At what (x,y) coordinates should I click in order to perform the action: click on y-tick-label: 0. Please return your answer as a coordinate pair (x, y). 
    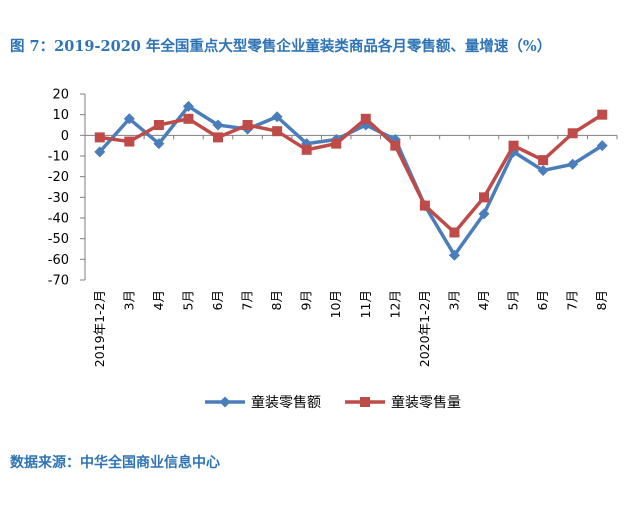
    Looking at the image, I should click on (65, 136).